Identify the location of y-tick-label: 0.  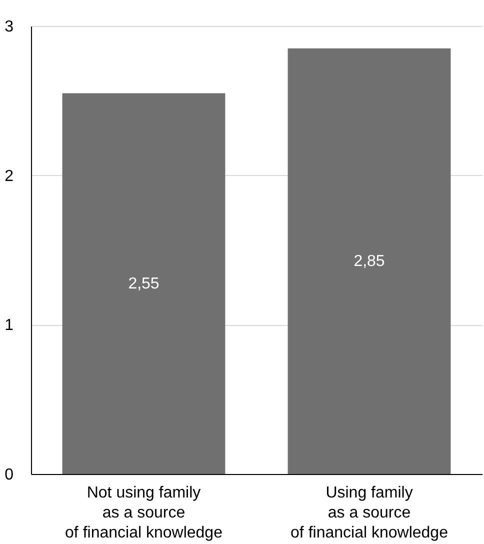
(9, 475).